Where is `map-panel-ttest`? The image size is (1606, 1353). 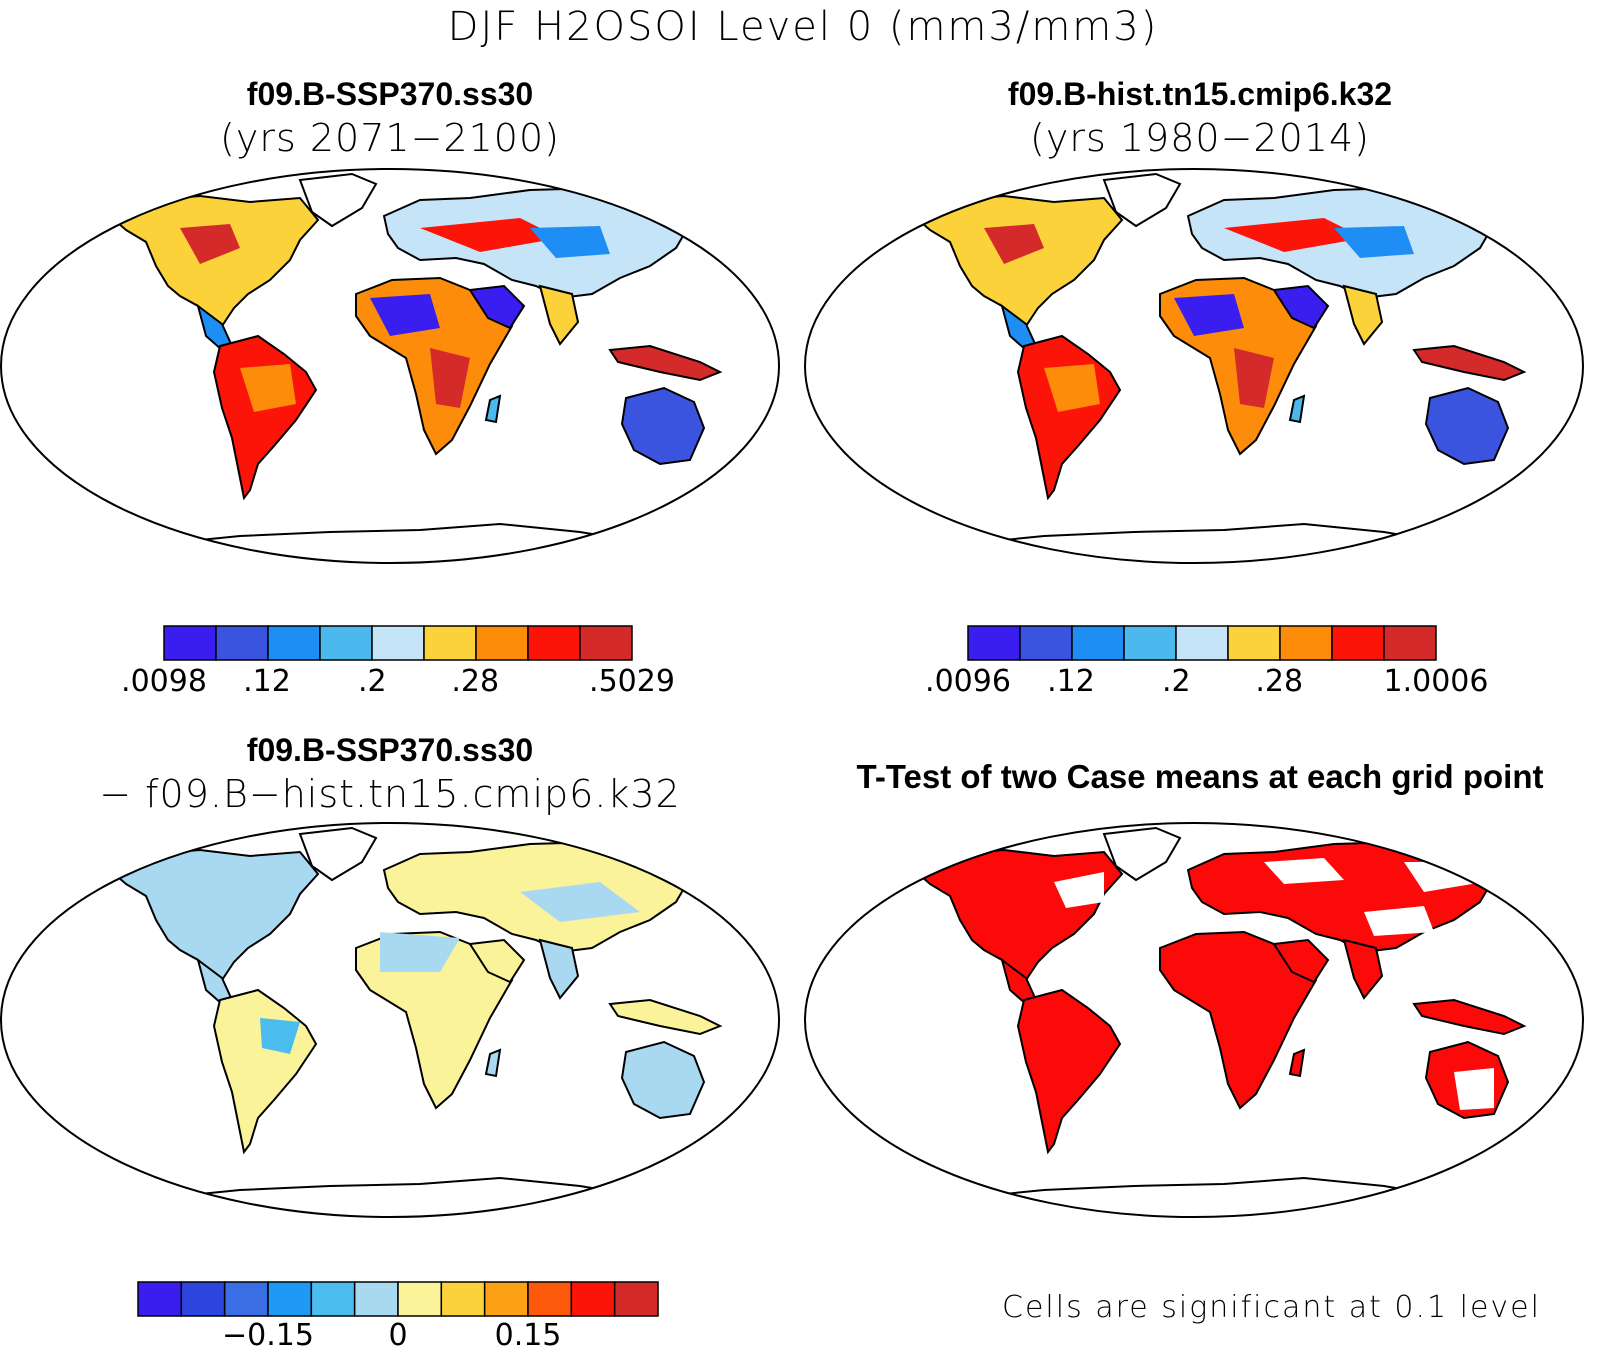
map-panel-ttest is located at coordinates (1194, 1020).